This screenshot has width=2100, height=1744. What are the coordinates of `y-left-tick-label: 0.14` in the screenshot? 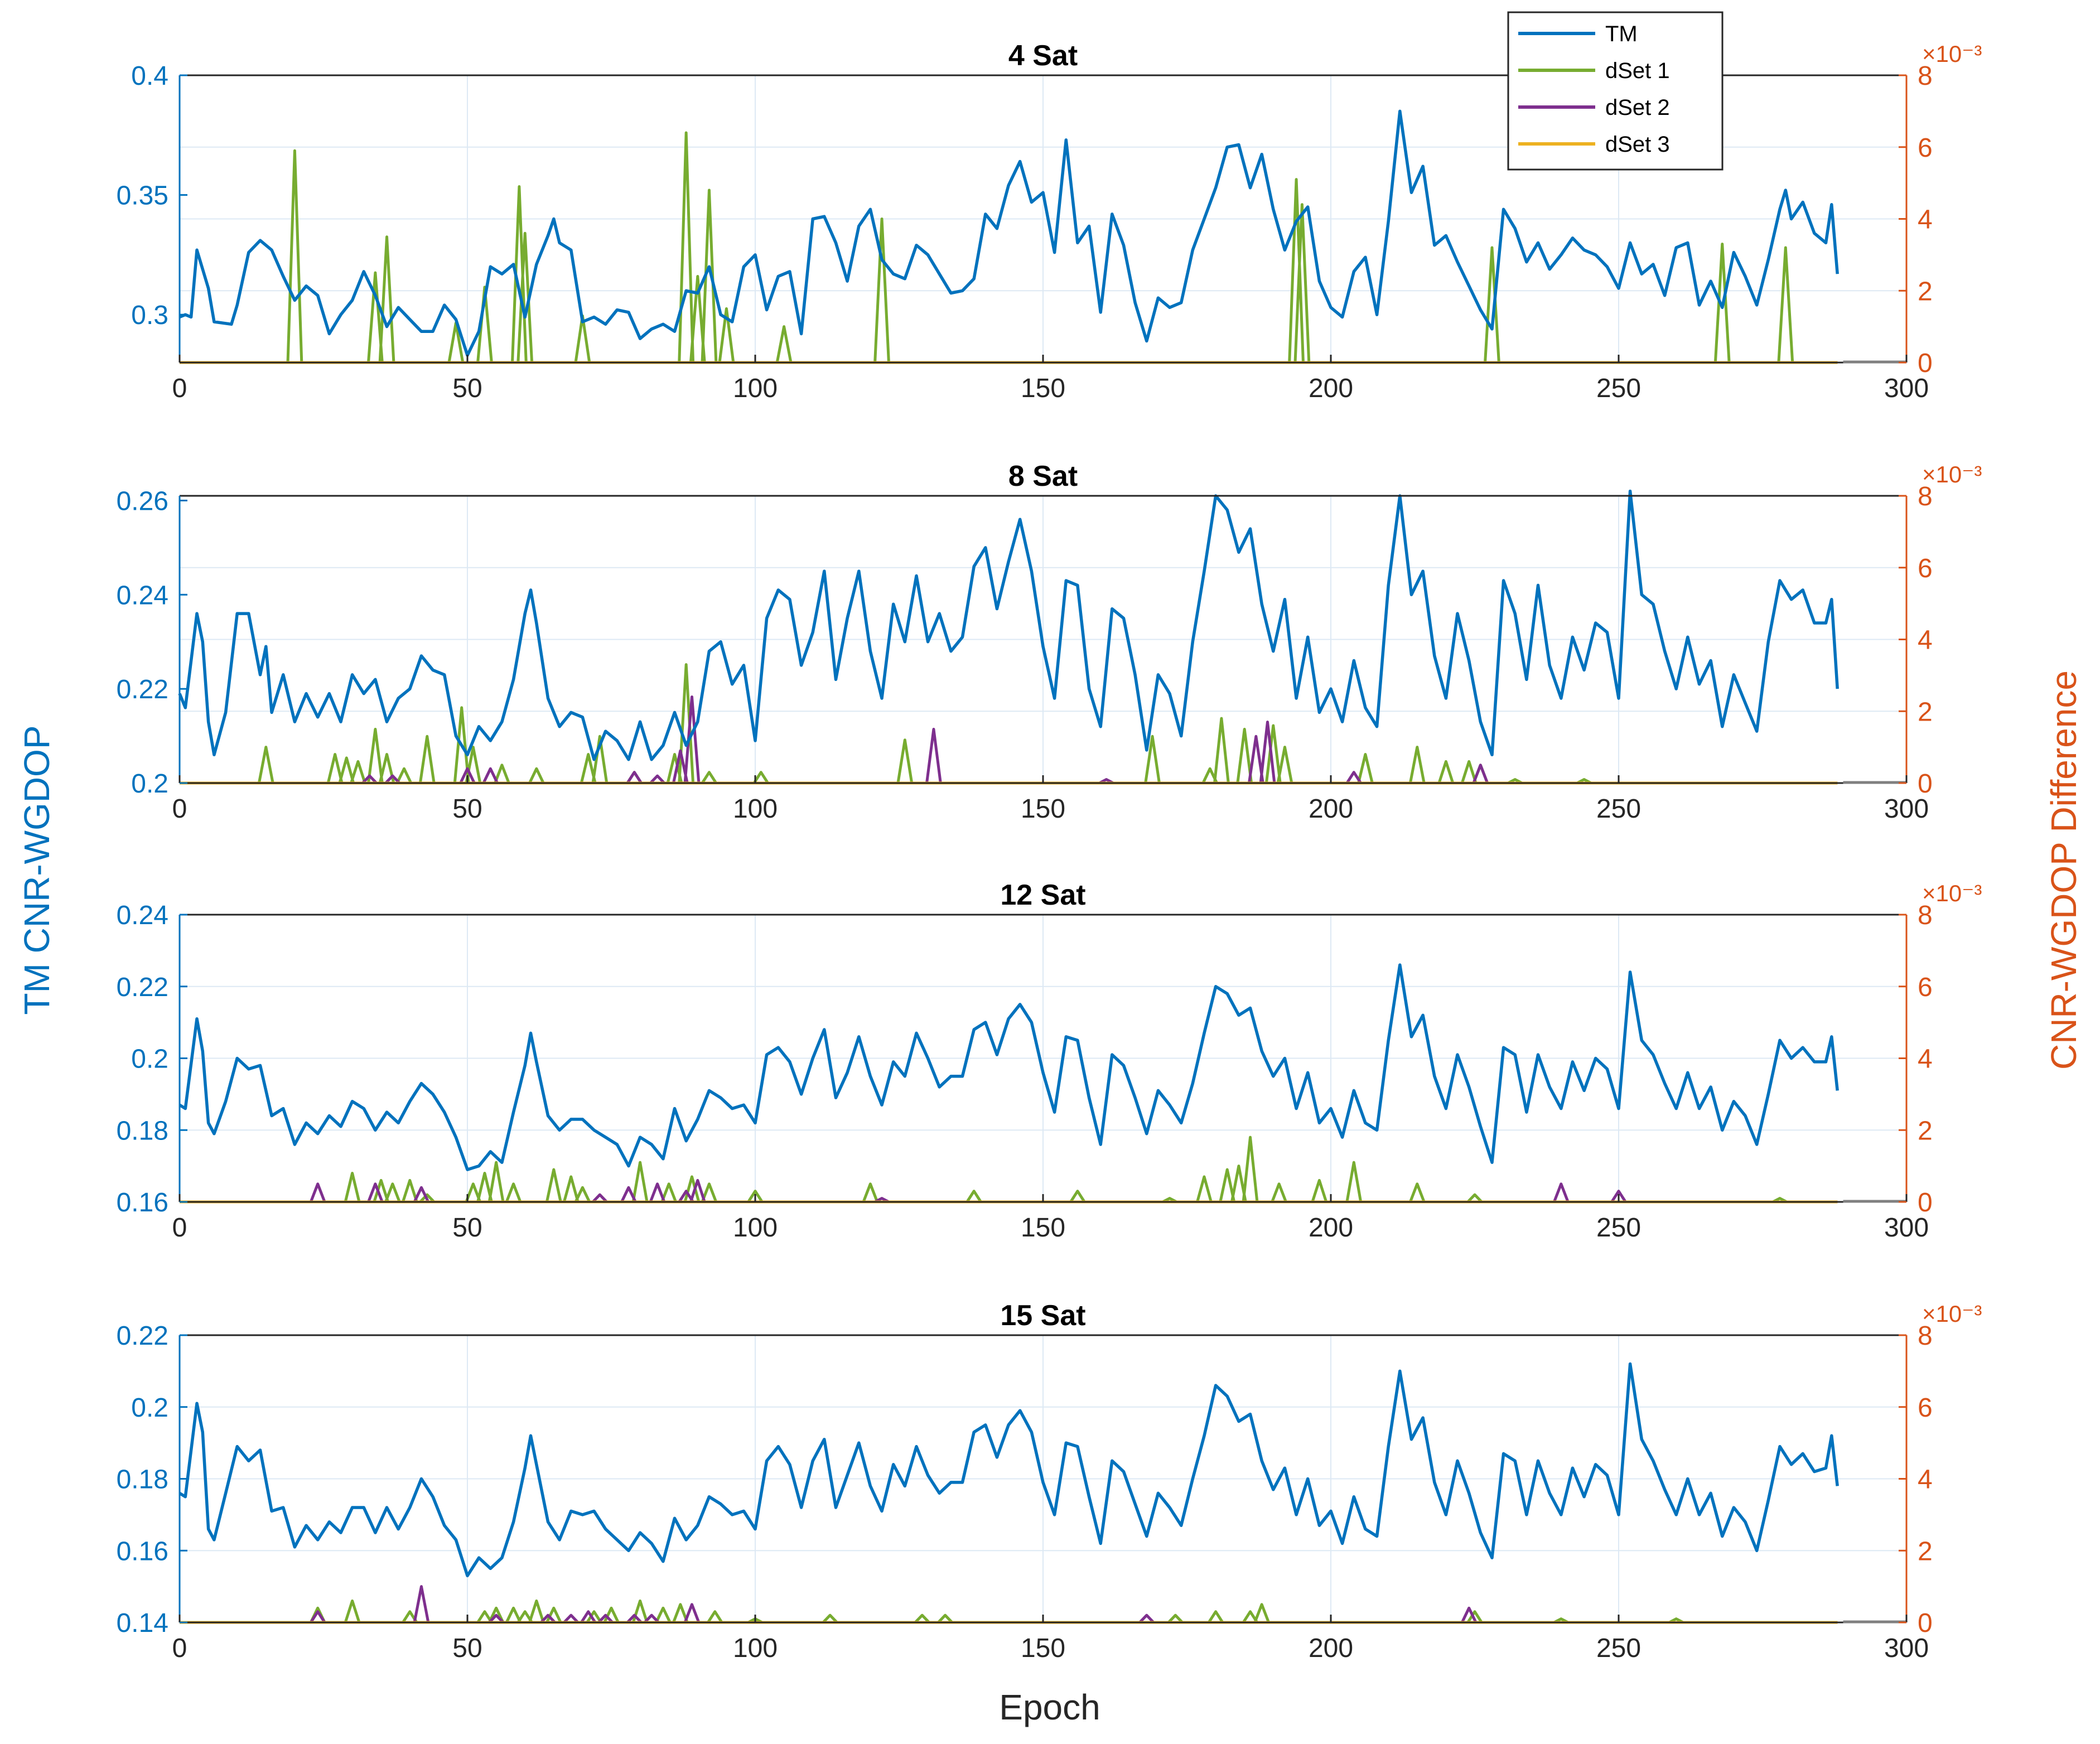 It's located at (142, 1623).